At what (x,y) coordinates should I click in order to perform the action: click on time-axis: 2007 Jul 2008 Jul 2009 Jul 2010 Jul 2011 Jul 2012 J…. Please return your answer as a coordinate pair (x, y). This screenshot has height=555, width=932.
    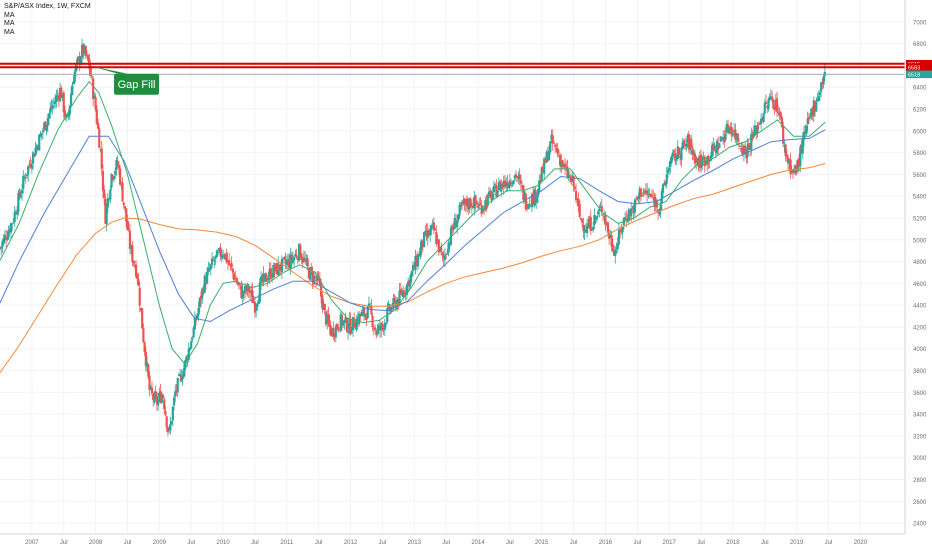
    Looking at the image, I should click on (452, 539).